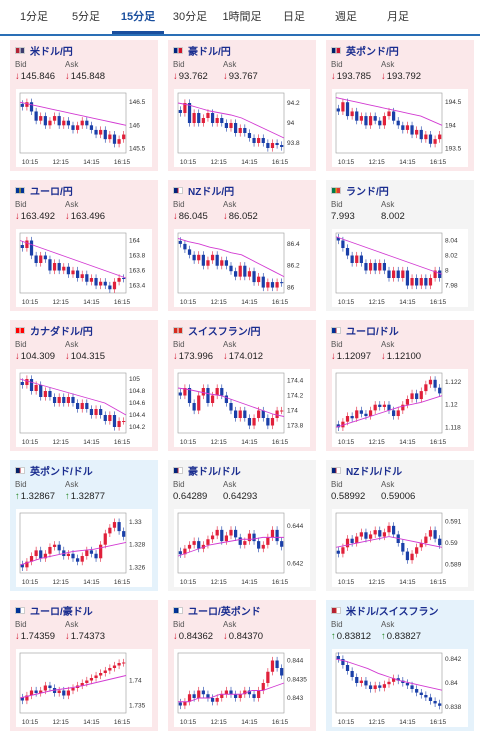  I want to click on price-chart: 10:15 12:15 14:15 16:15 194.5 194 193.5, so click(400, 128).